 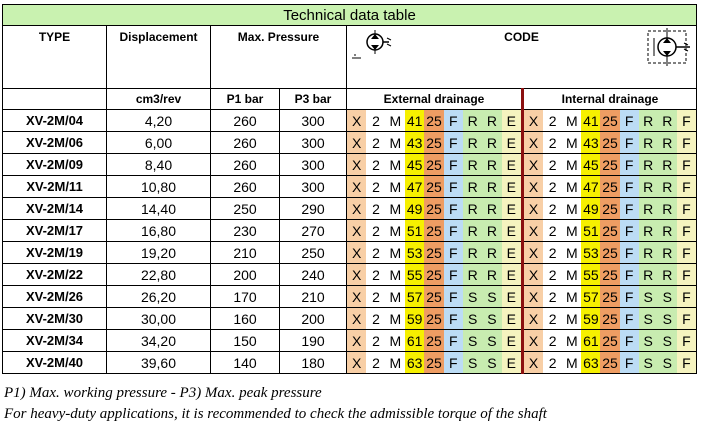 I want to click on header-type: TYPE, so click(x=54, y=57).